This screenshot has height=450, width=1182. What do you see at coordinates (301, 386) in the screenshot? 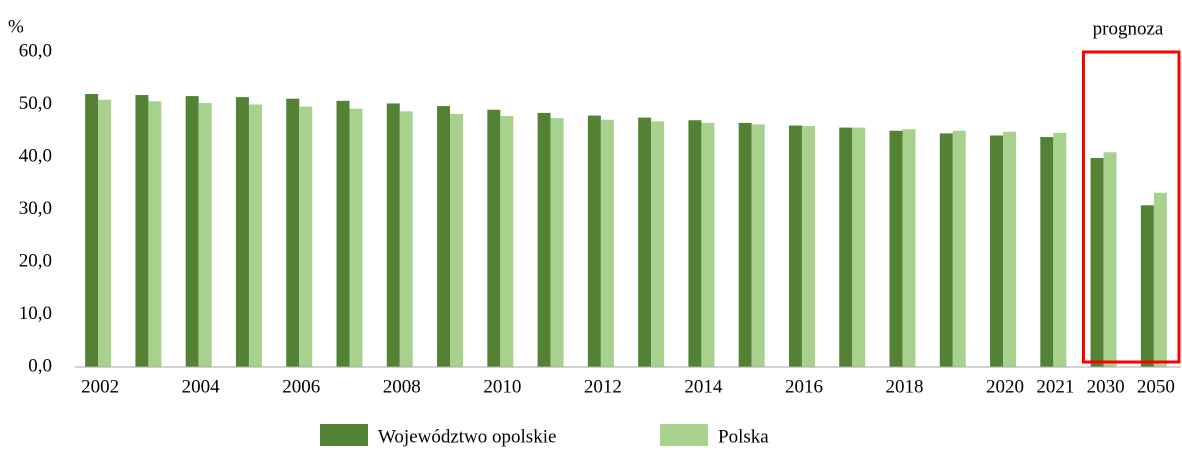
I see `x-tick-label: 2006` at bounding box center [301, 386].